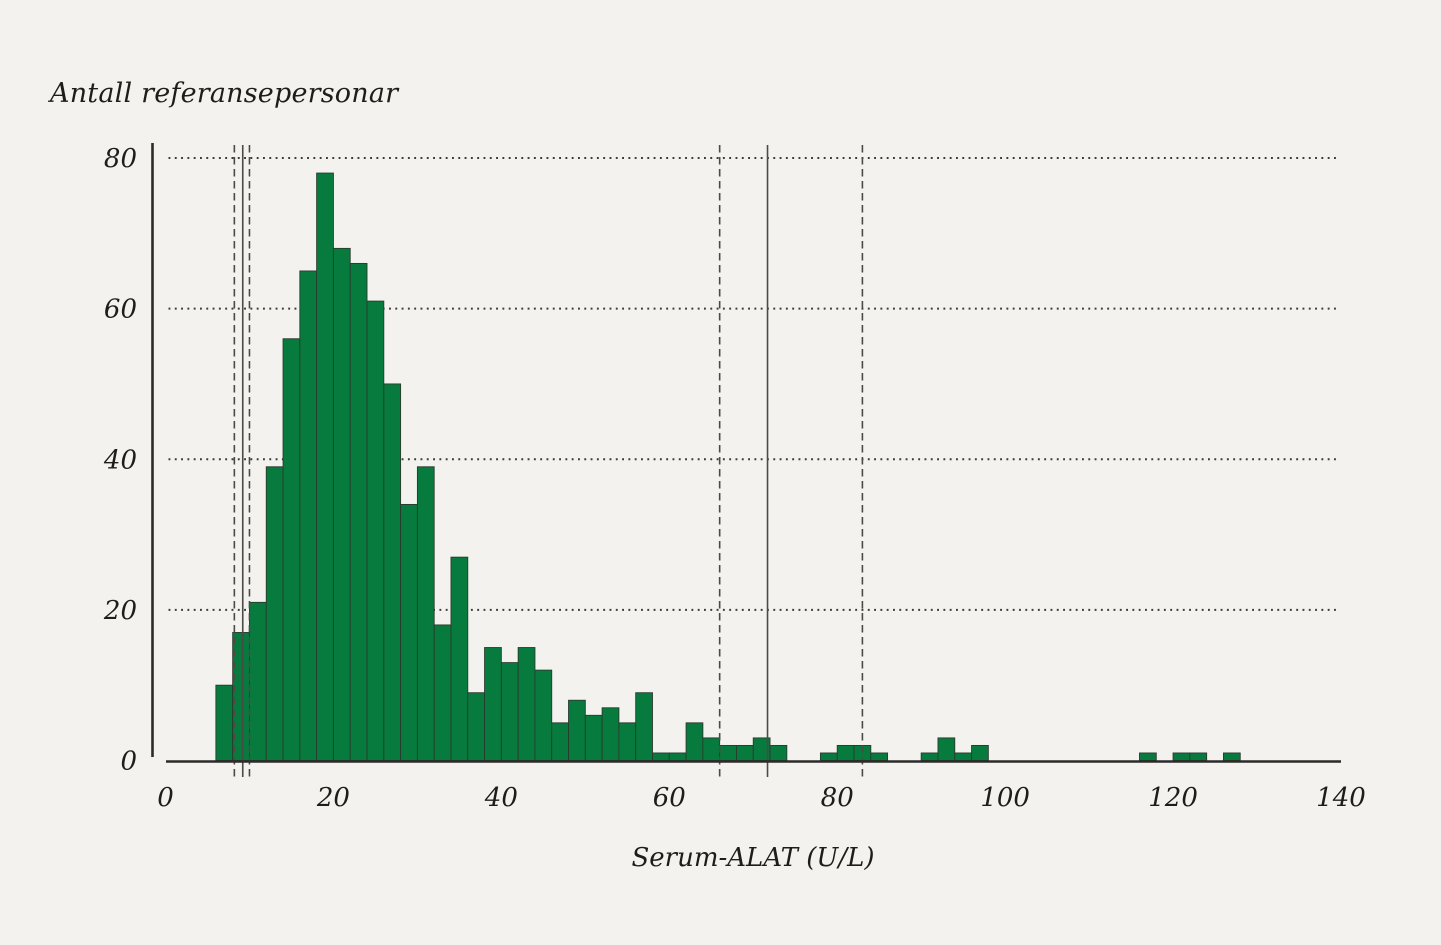 The width and height of the screenshot is (1441, 945). What do you see at coordinates (165, 798) in the screenshot?
I see `x-tick-label-0: 0` at bounding box center [165, 798].